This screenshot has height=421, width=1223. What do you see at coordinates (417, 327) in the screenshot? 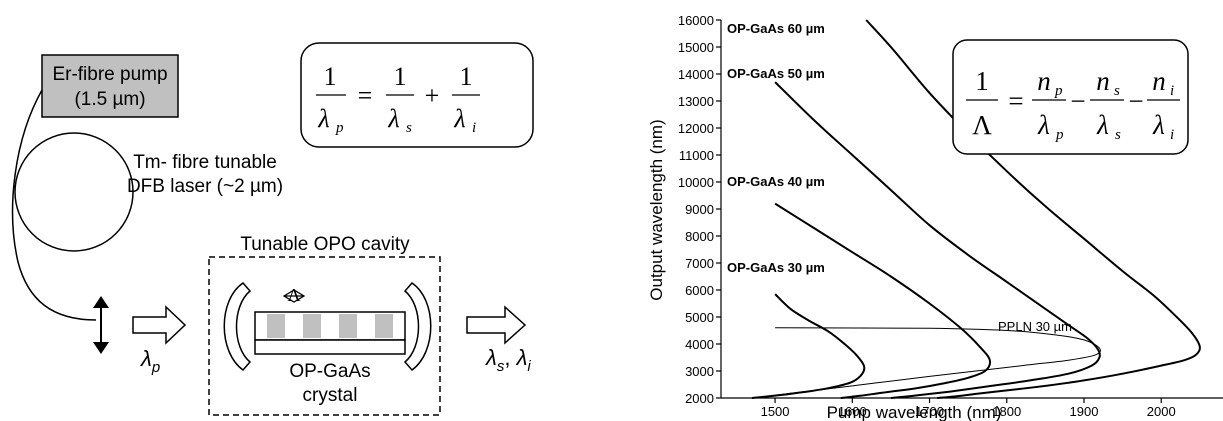
I see `output-mirror-icon` at bounding box center [417, 327].